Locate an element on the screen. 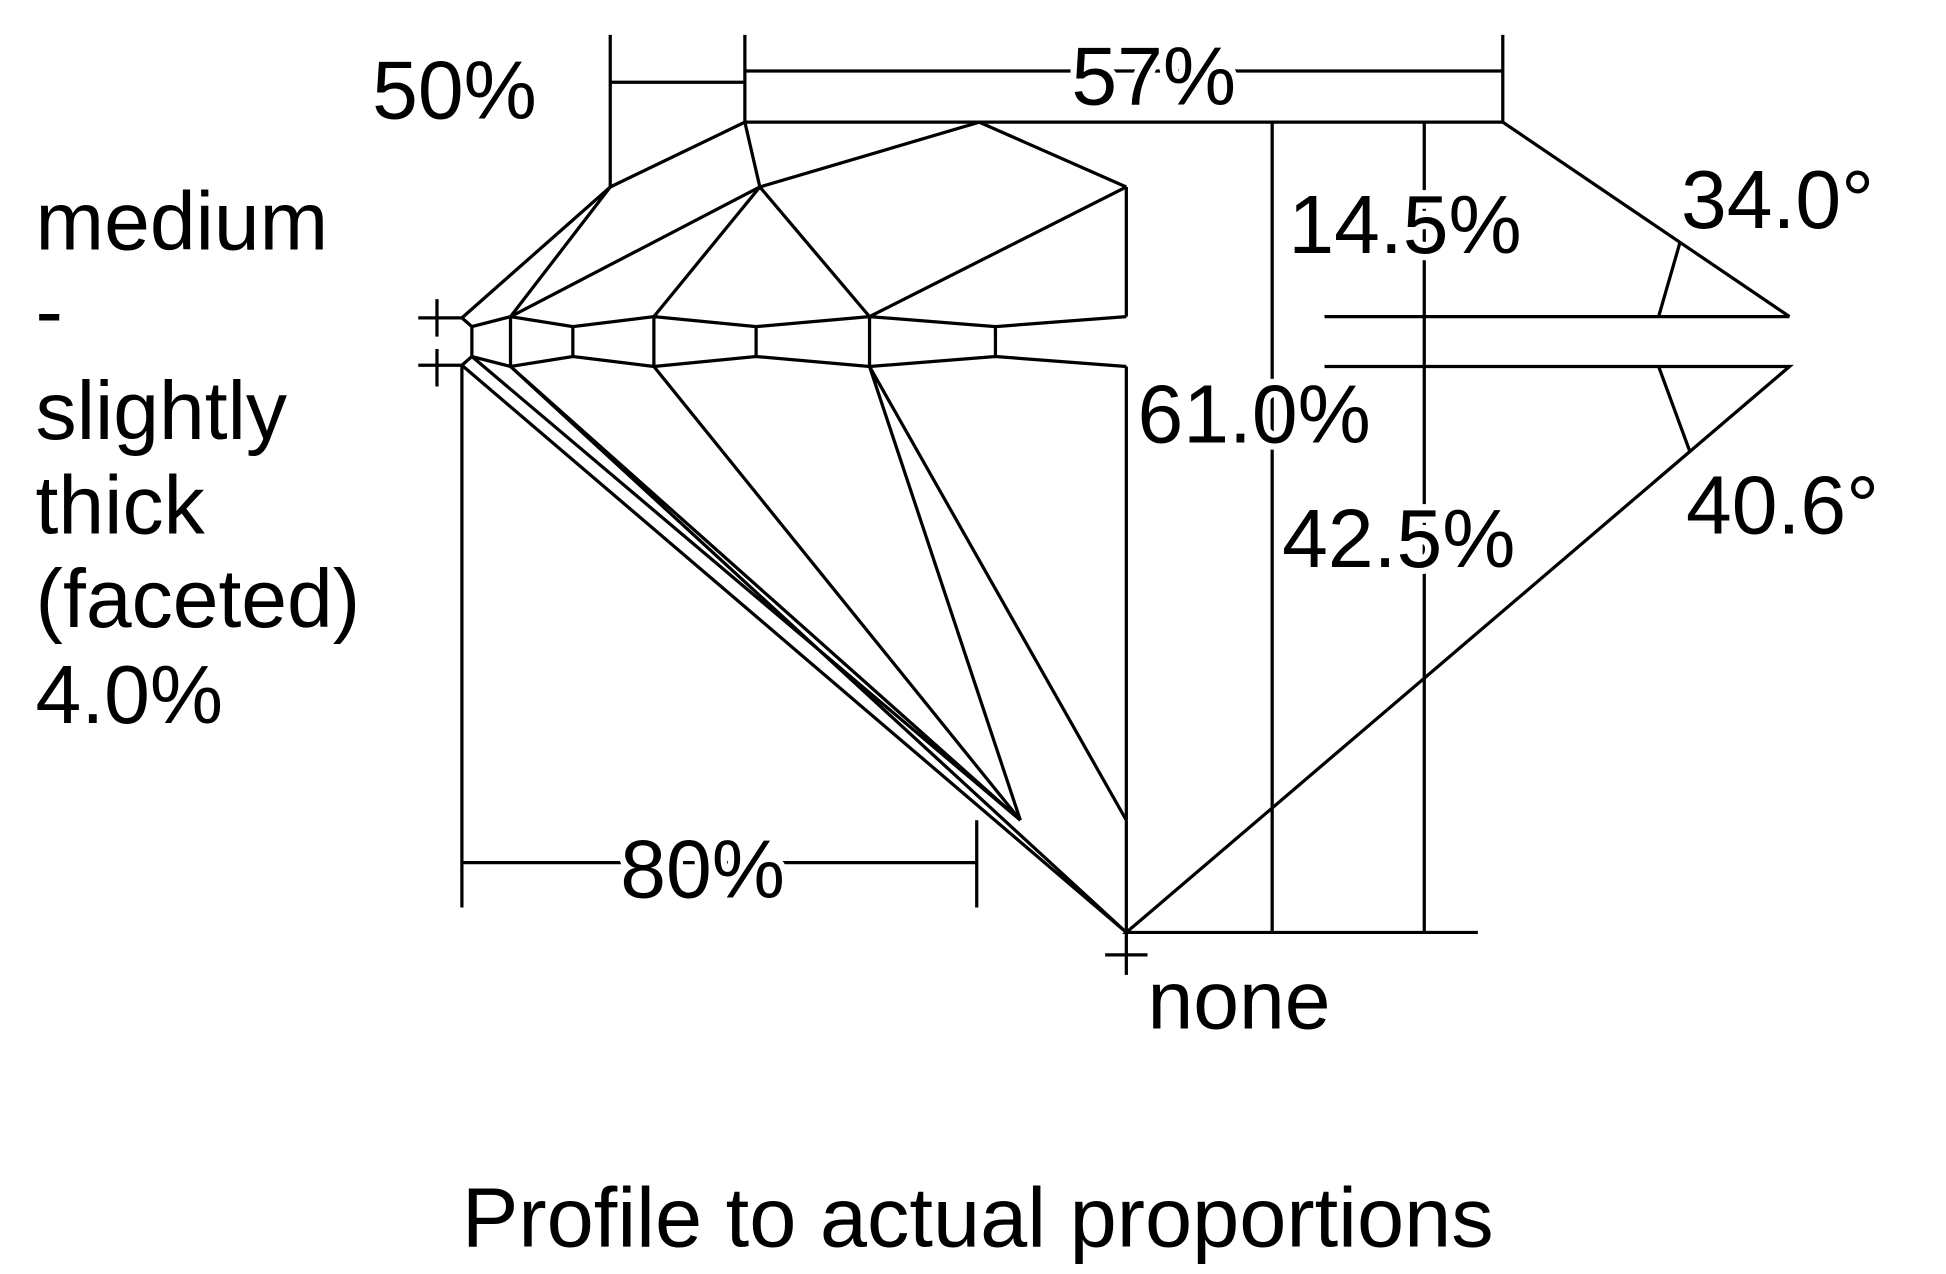 This screenshot has width=1946, height=1274. label-pavilion-angle: 40.6° is located at coordinates (1782, 506).